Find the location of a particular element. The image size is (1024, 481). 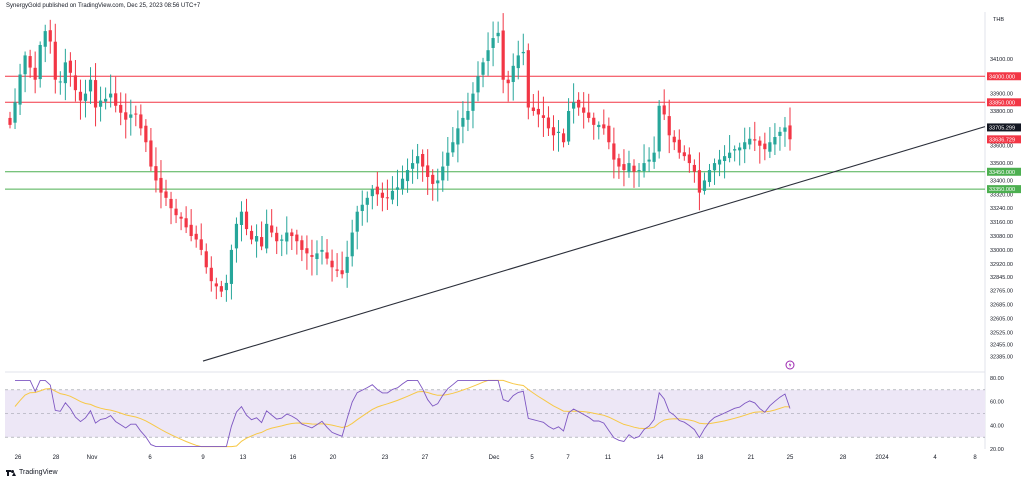

y-tick-label: 33900.00 is located at coordinates (1001, 95).